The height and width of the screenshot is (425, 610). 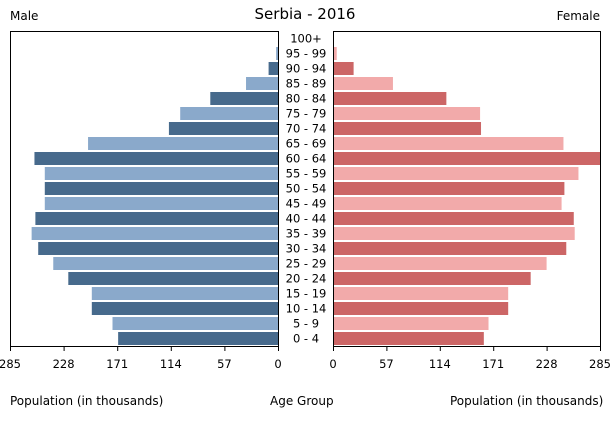 I want to click on tick-label-male-3: 114, so click(x=171, y=364).